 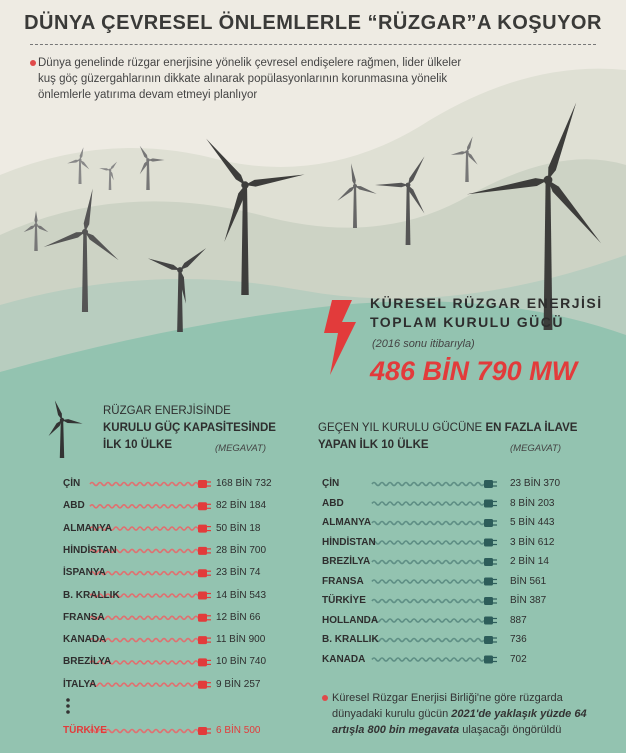 I want to click on unit: (MEGAVAT), so click(x=241, y=448).